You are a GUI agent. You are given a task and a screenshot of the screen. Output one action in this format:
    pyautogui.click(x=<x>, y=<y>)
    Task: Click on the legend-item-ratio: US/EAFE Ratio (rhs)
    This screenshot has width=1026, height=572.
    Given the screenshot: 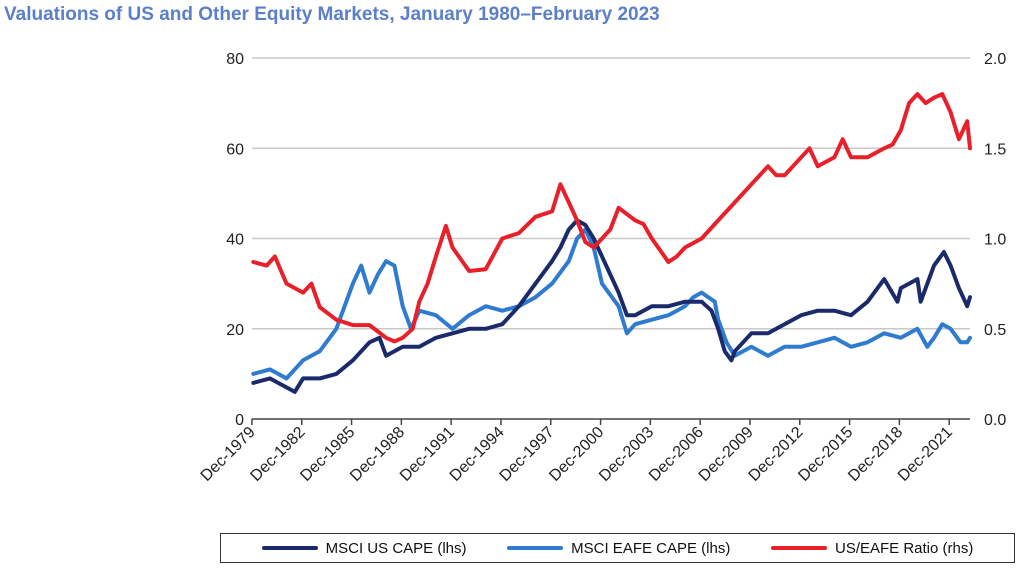 What is the action you would take?
    pyautogui.click(x=872, y=548)
    